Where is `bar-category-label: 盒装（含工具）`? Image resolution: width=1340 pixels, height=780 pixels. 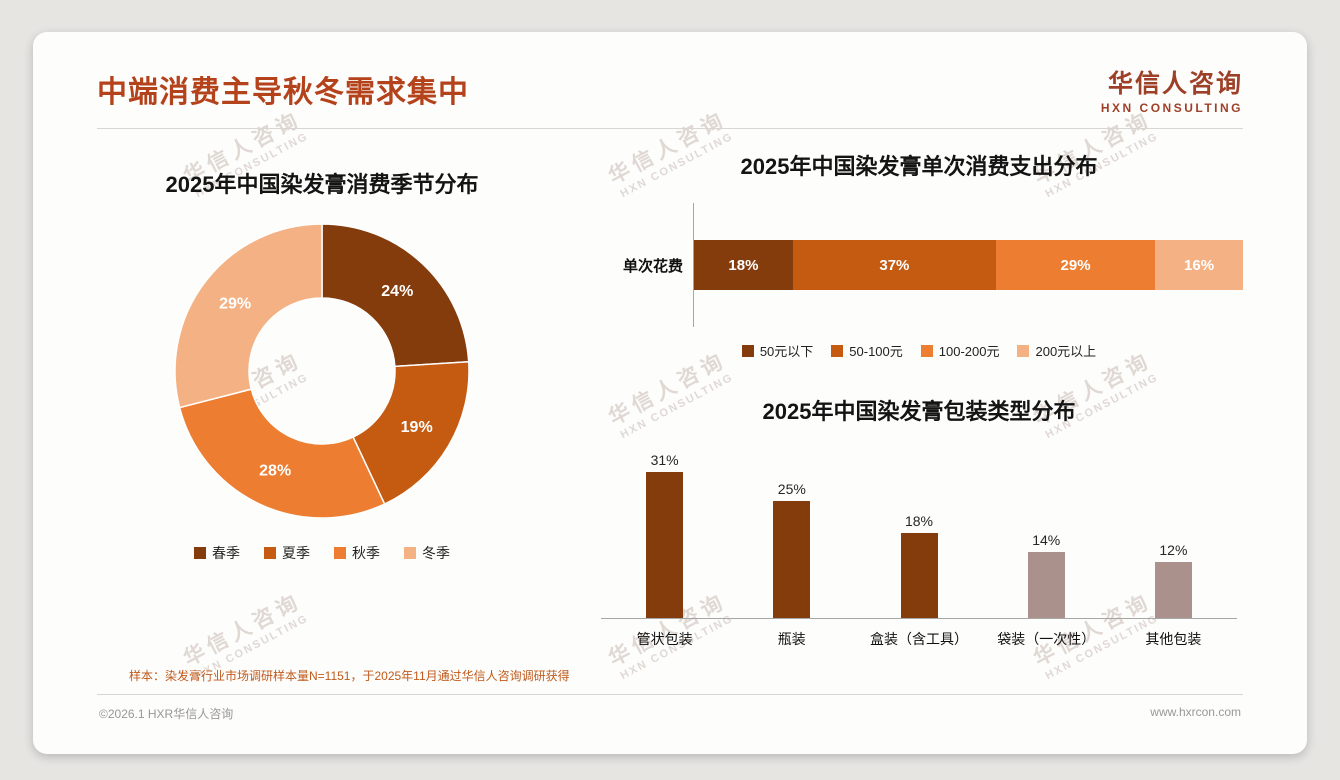
bar-category-label: 盒装（含工具） is located at coordinates (919, 639).